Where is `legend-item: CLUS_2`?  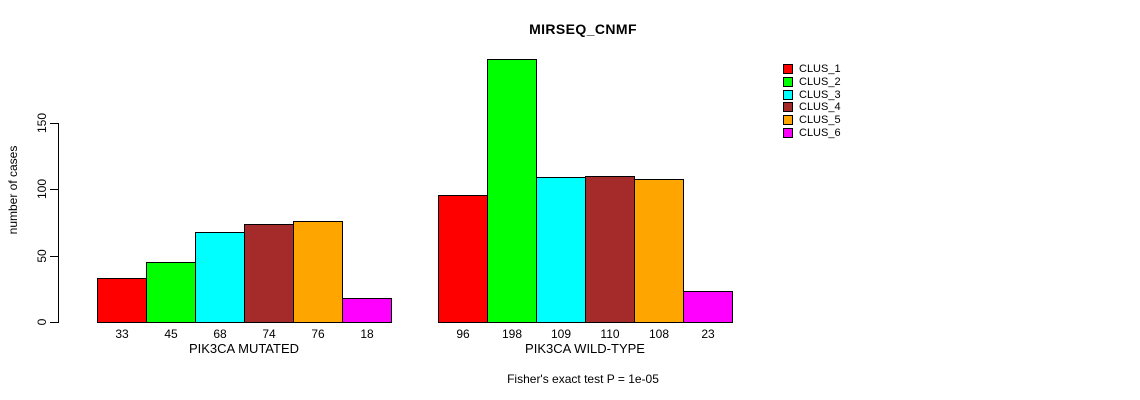 legend-item: CLUS_2 is located at coordinates (812, 81).